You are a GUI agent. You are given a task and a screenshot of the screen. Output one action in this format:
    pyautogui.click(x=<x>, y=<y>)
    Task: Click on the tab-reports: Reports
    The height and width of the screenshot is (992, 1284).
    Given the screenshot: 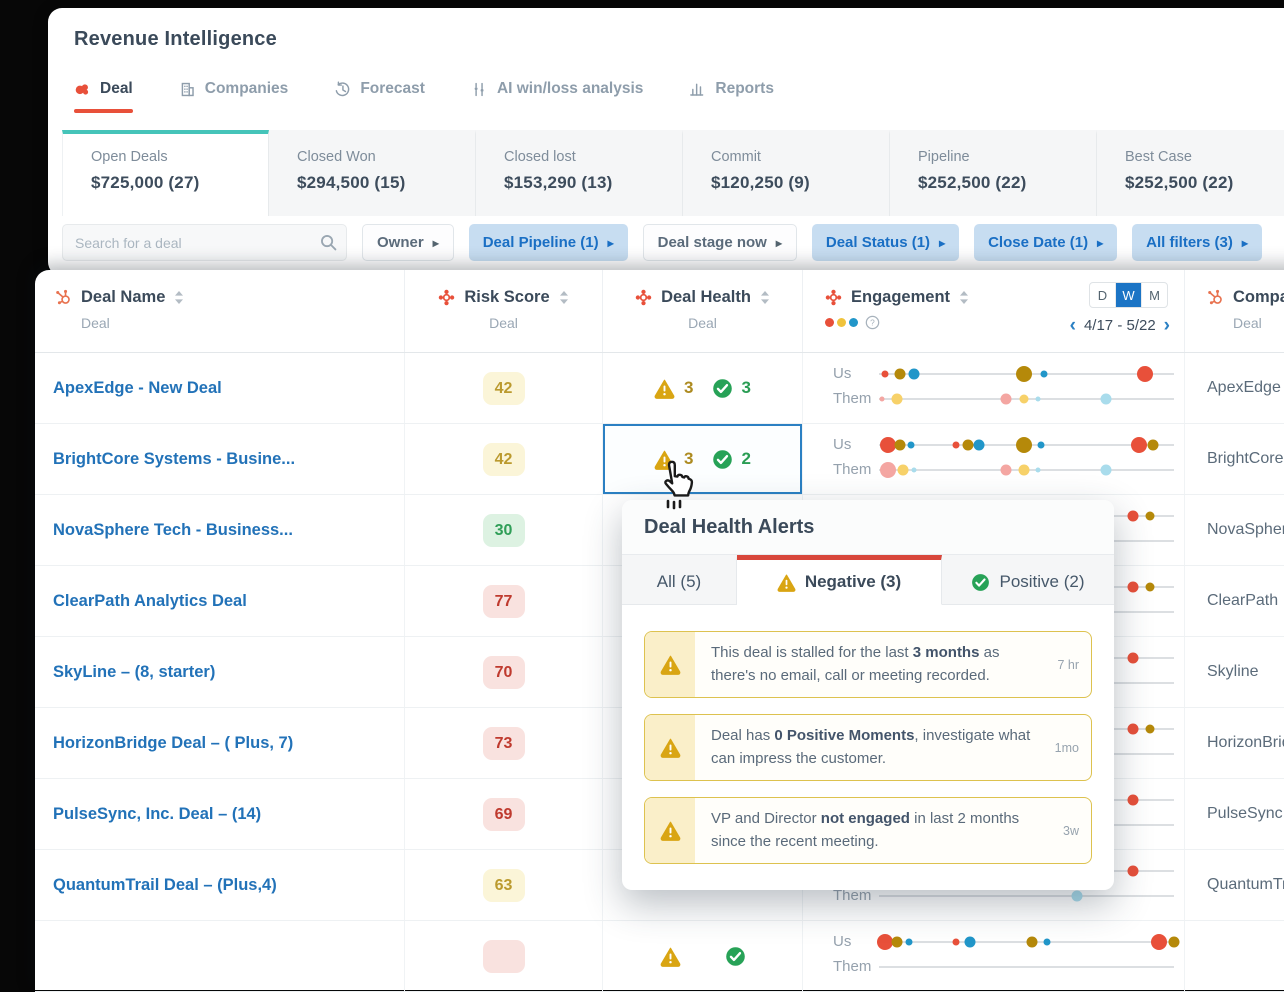 What is the action you would take?
    pyautogui.click(x=731, y=96)
    